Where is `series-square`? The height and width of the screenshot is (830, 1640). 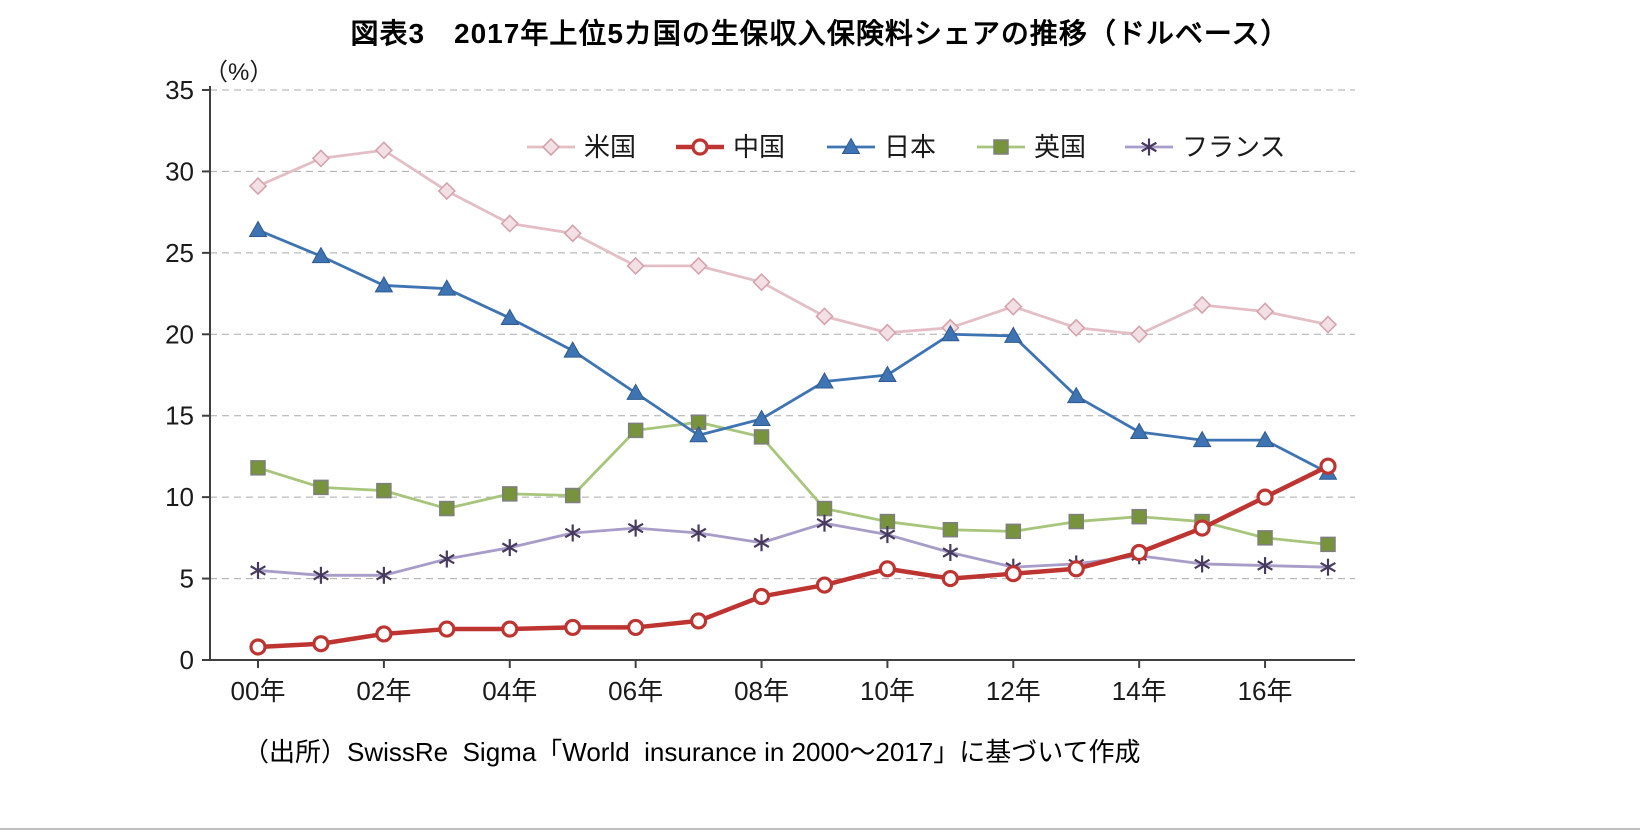
series-square is located at coordinates (793, 483).